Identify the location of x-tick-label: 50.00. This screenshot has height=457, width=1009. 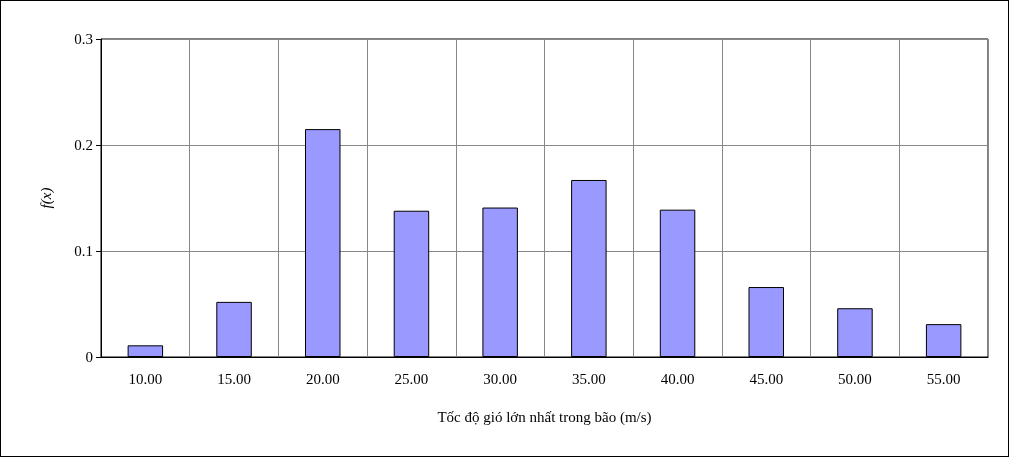
(855, 378).